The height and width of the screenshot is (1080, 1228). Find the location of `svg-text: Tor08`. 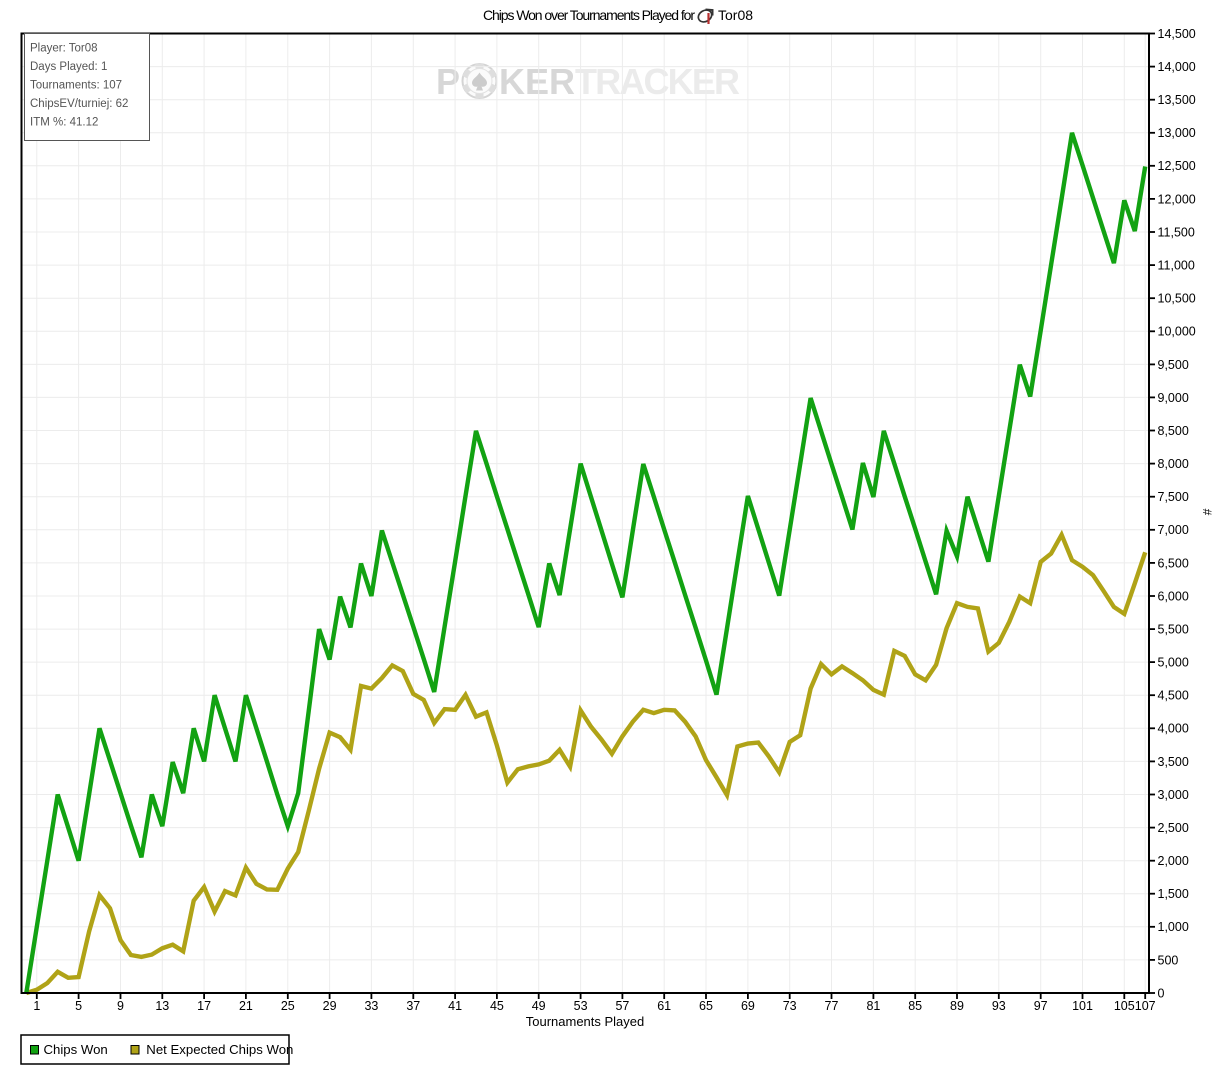

svg-text: Tor08 is located at coordinates (735, 15).